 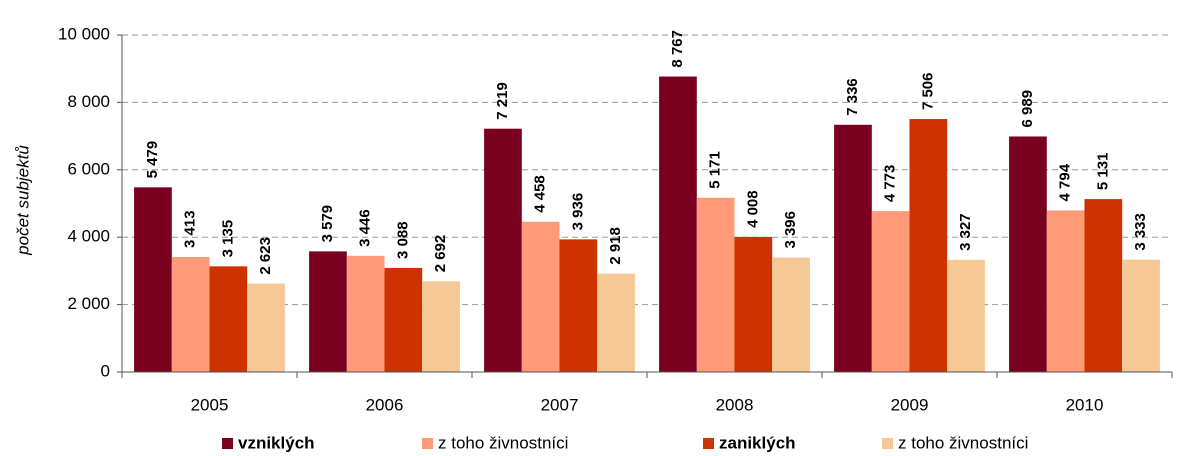 What do you see at coordinates (385, 404) in the screenshot?
I see `x-tick-label: 2006` at bounding box center [385, 404].